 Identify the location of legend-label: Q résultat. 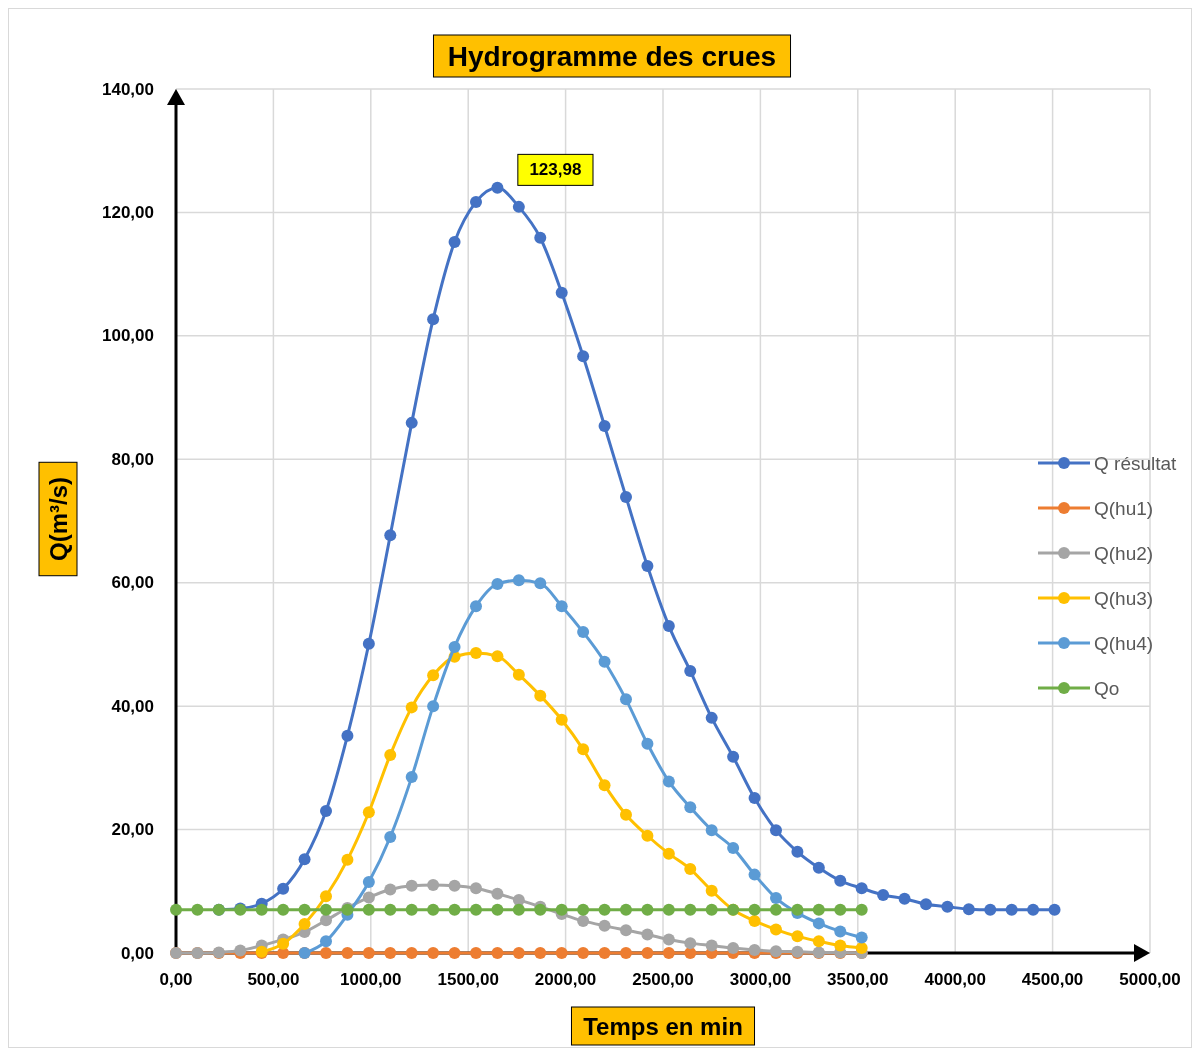
(1136, 463).